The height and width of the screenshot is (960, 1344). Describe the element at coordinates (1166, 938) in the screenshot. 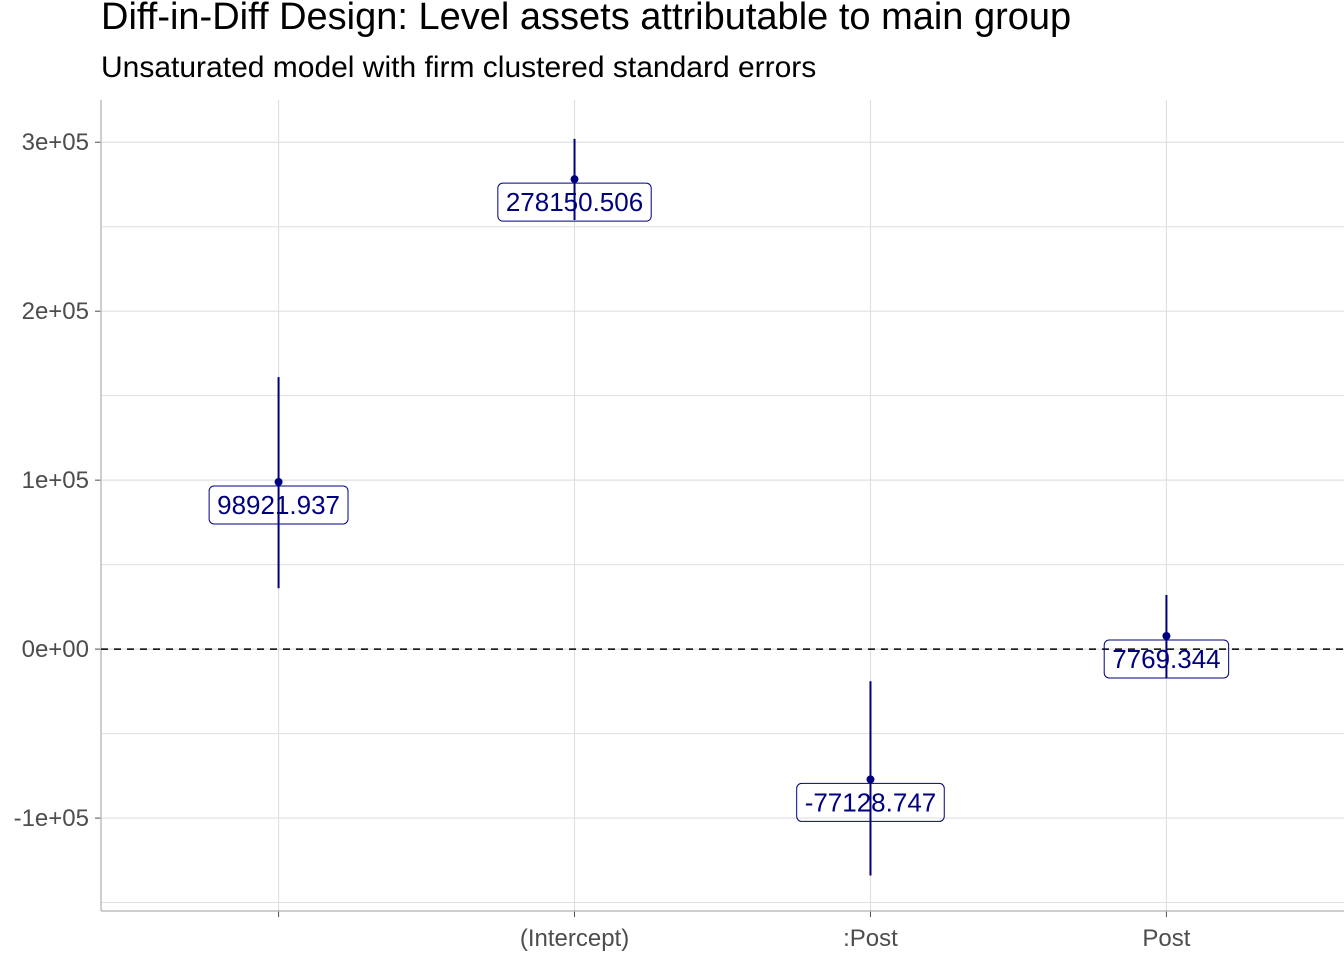

I see `x-tick-label: Post` at that location.